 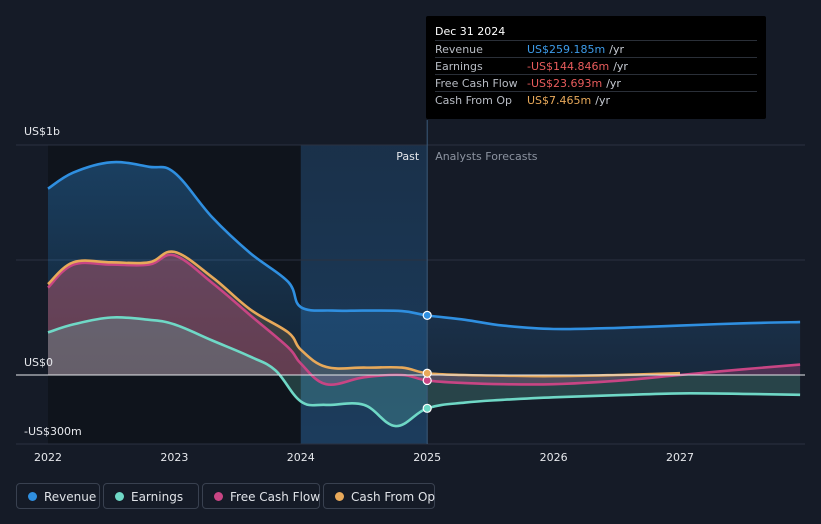 I want to click on forecast-label: Analysts Forecasts, so click(x=486, y=156).